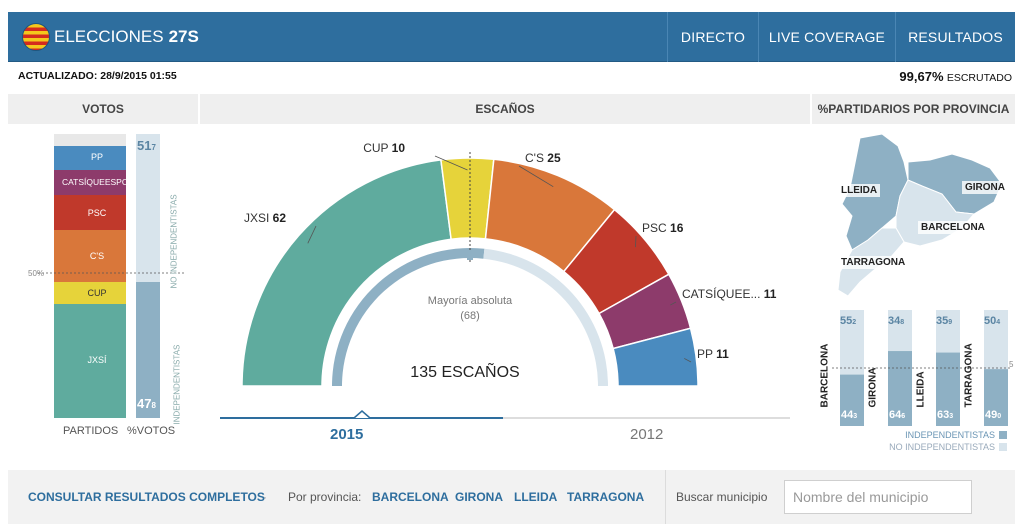  I want to click on seat-label-2: C'S 25, so click(543, 158).